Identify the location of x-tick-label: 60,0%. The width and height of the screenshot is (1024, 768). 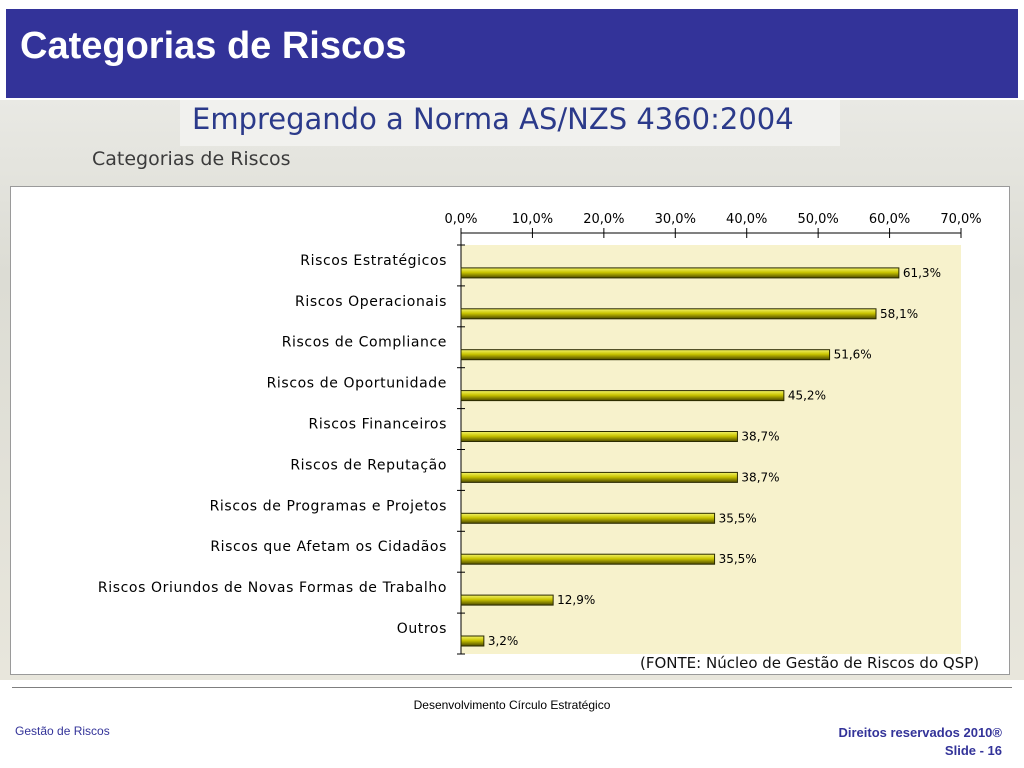
(889, 219).